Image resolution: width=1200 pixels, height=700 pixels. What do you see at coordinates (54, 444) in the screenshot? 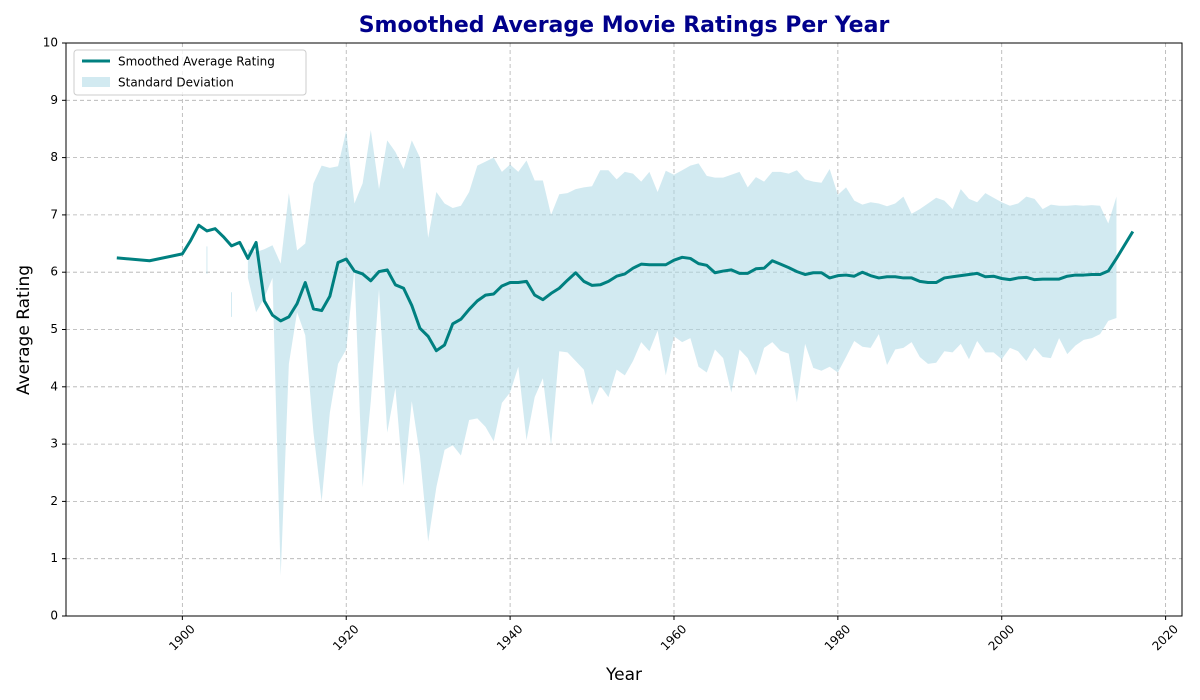
I see `y-tick-label: 3` at bounding box center [54, 444].